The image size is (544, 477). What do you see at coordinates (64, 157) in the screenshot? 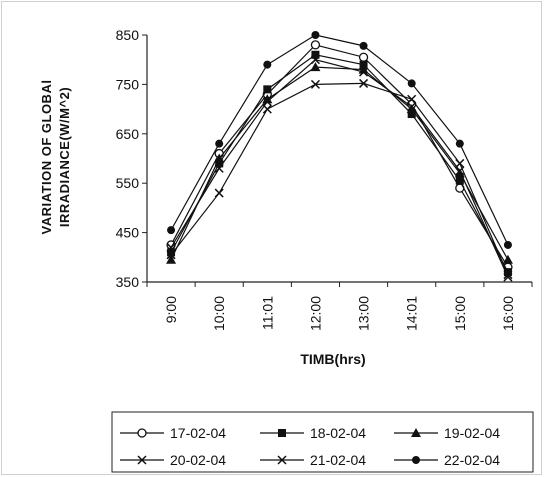
I see `y-axis-title-line2: IRRADIANCE(W/M^2)` at bounding box center [64, 157].